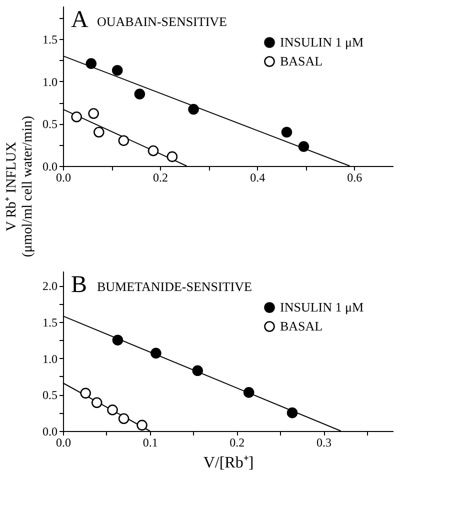 This screenshot has width=449, height=513. What do you see at coordinates (162, 21) in the screenshot?
I see `annotation: OUABAIN-SENSITIVE` at bounding box center [162, 21].